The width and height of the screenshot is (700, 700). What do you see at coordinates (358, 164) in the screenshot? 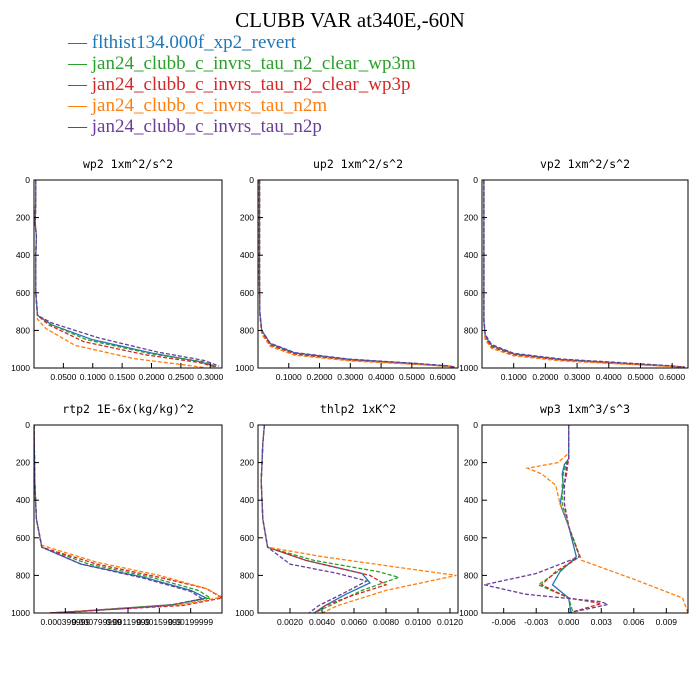
I see `panel-title: up2 1xm^2/s^2` at bounding box center [358, 164].